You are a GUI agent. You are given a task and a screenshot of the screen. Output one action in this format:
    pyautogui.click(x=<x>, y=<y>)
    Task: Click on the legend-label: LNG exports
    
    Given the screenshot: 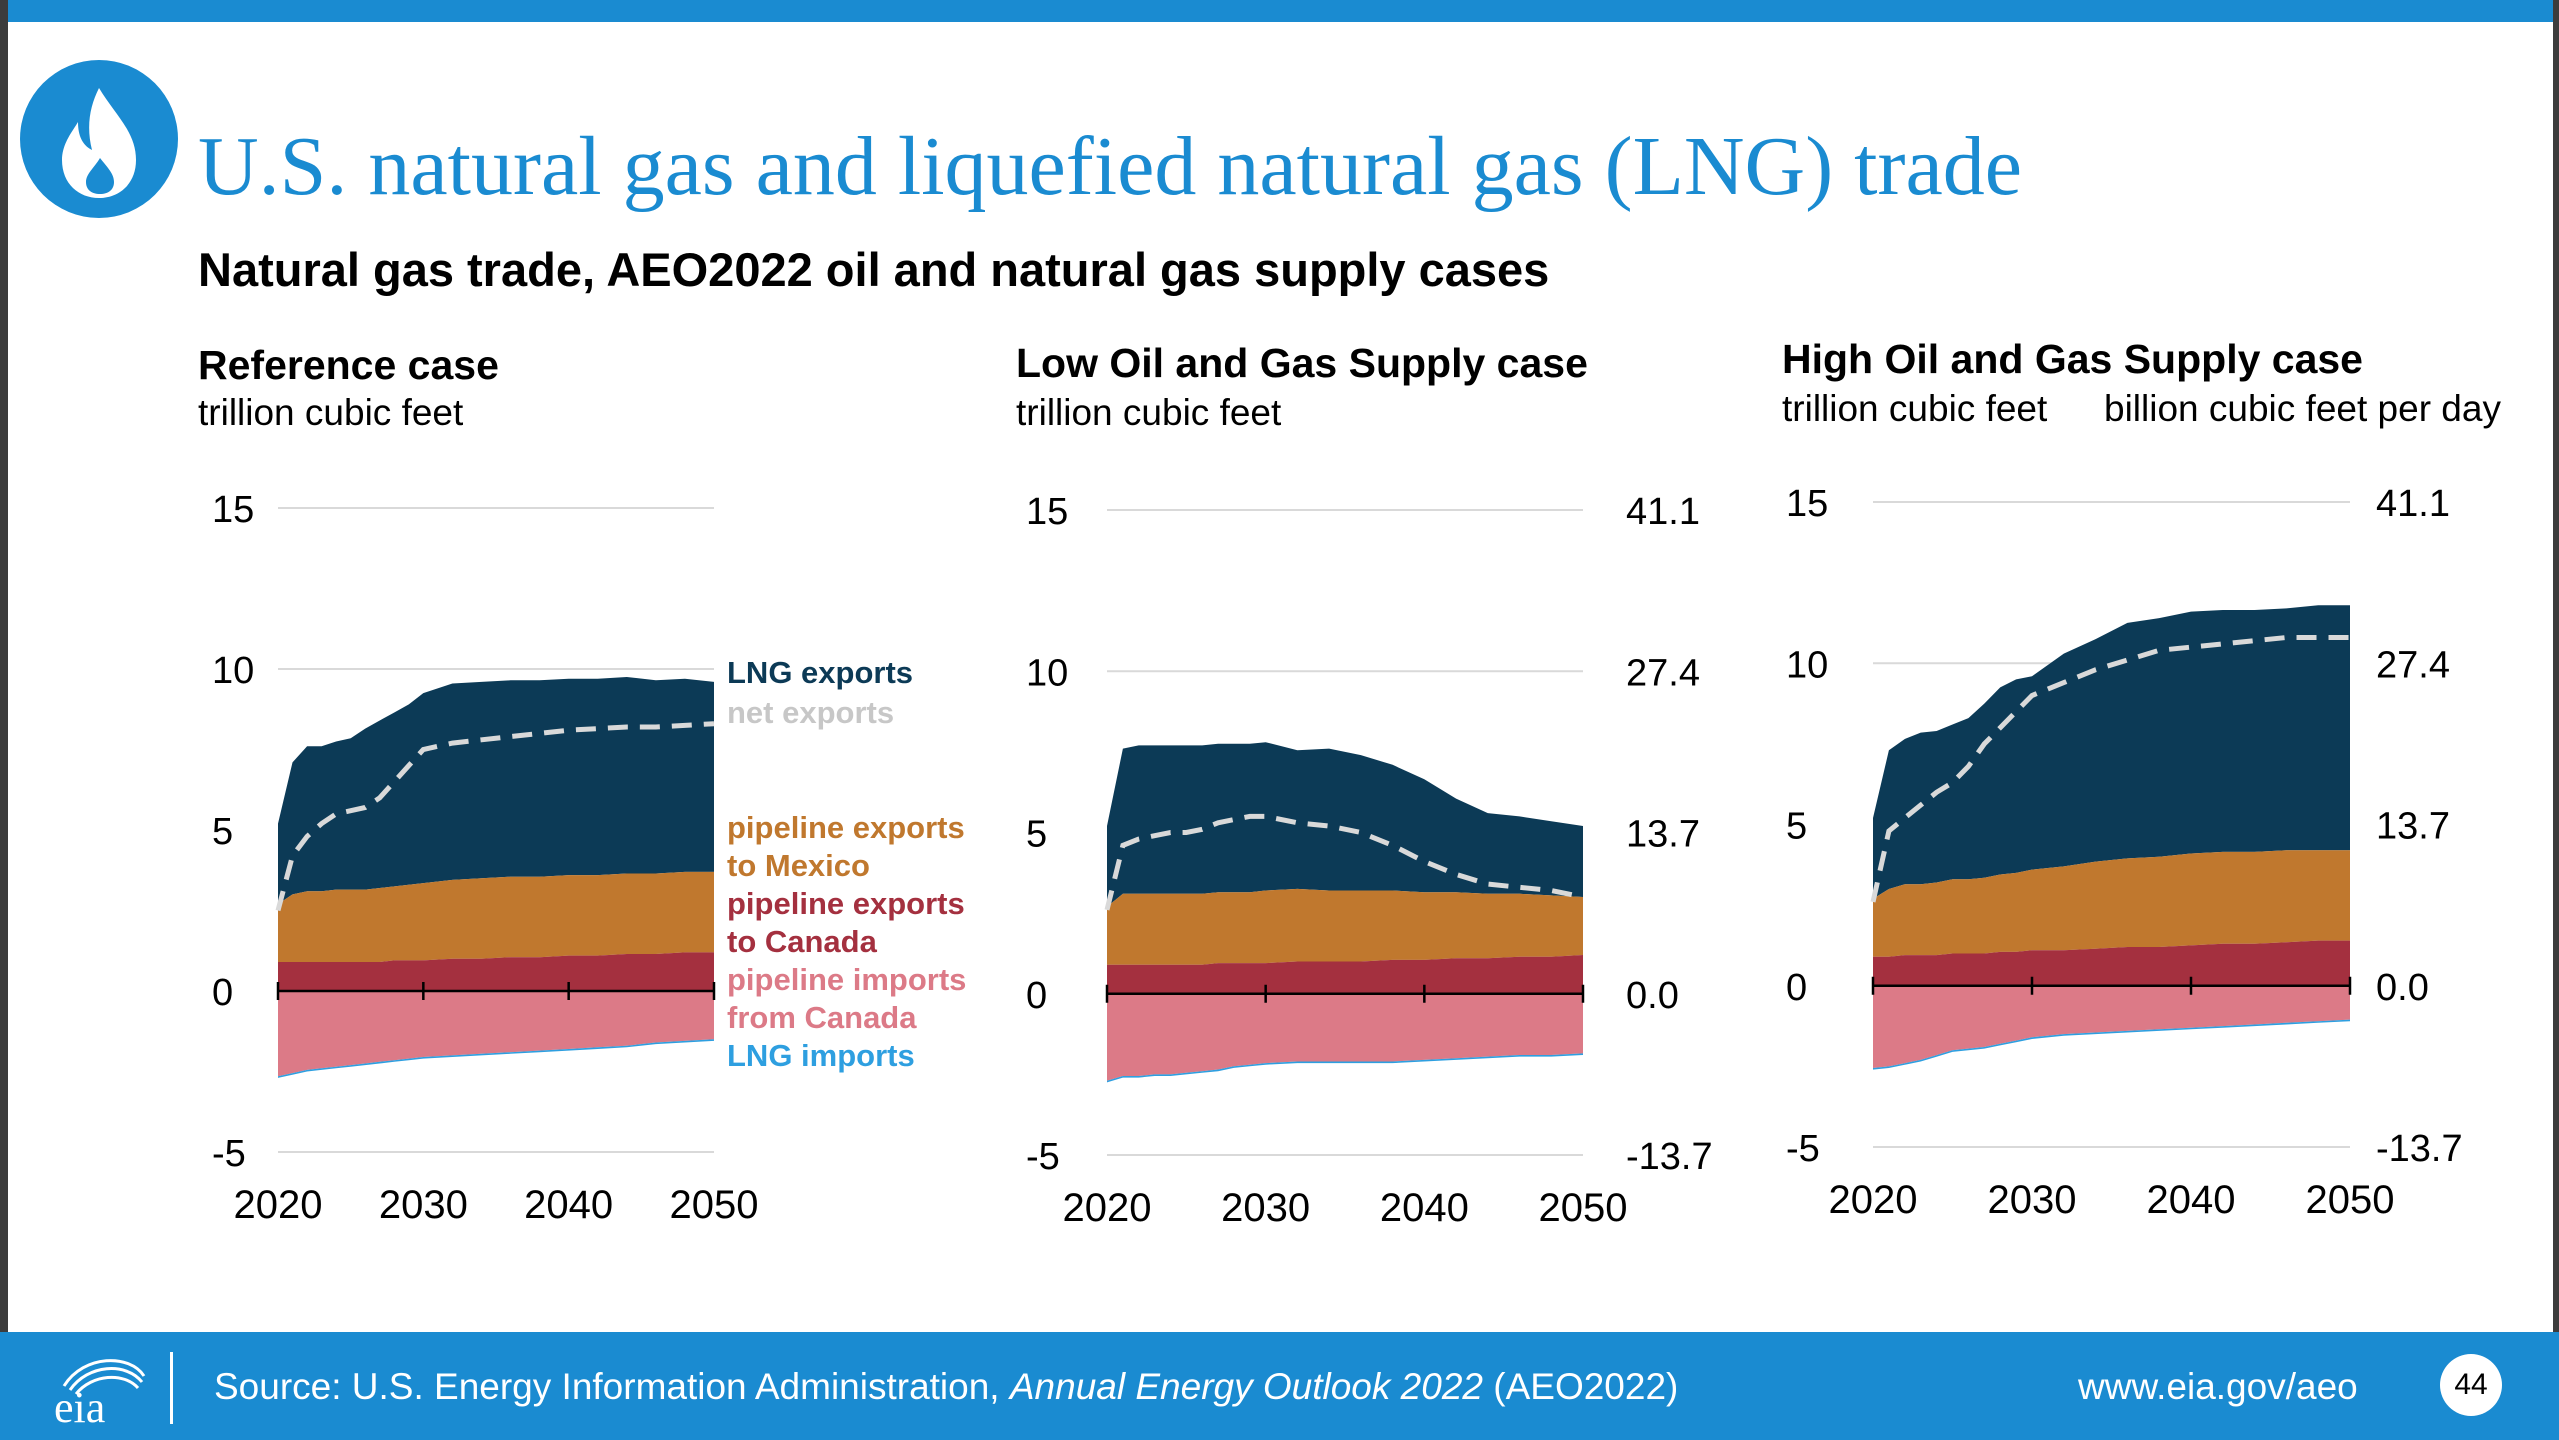 What is the action you would take?
    pyautogui.click(x=820, y=672)
    